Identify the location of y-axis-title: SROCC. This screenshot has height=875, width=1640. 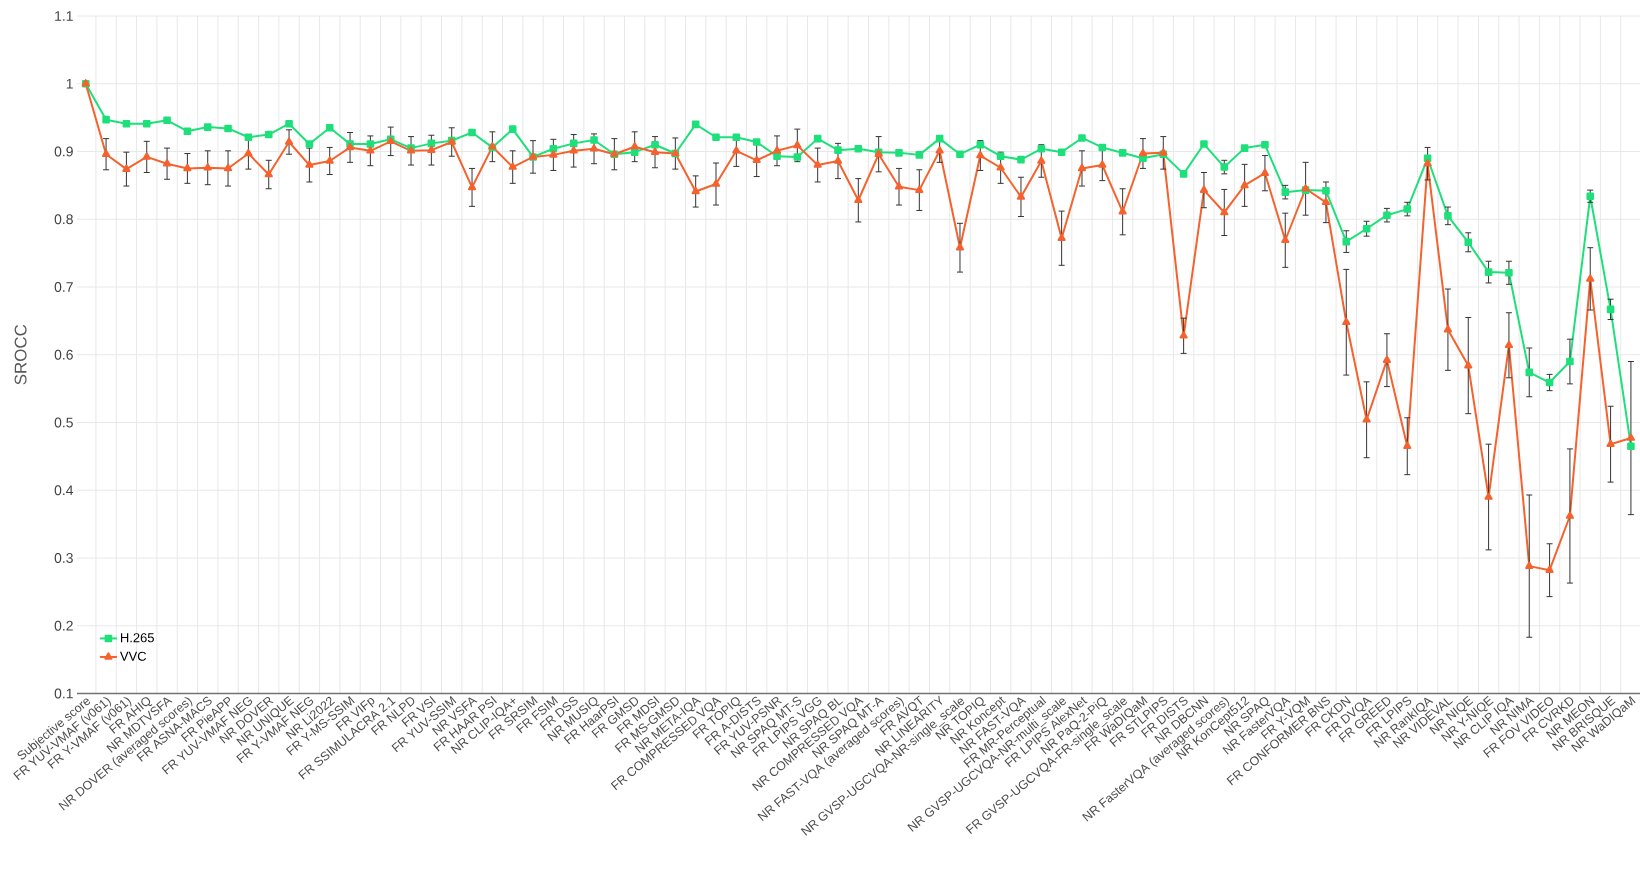
(20, 354).